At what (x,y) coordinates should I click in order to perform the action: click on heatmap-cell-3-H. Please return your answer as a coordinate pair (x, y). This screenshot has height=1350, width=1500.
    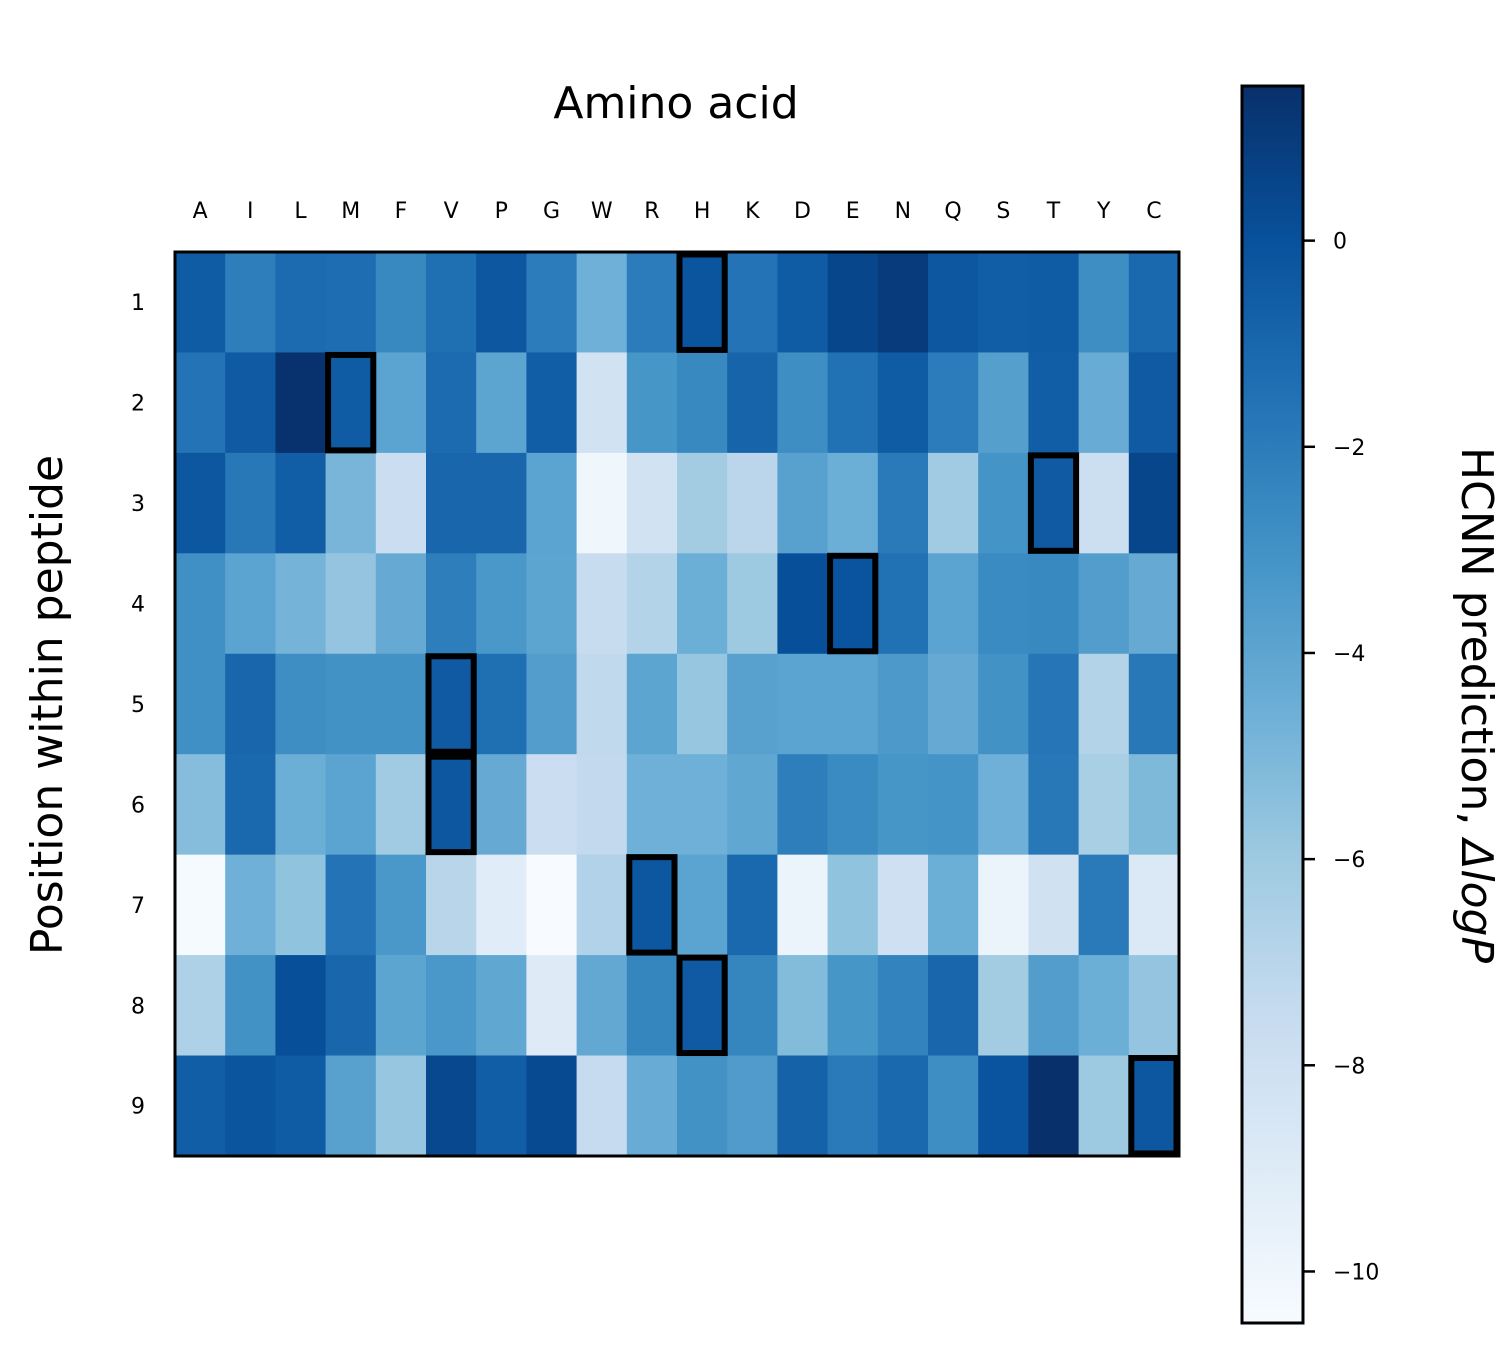
    Looking at the image, I should click on (702, 503).